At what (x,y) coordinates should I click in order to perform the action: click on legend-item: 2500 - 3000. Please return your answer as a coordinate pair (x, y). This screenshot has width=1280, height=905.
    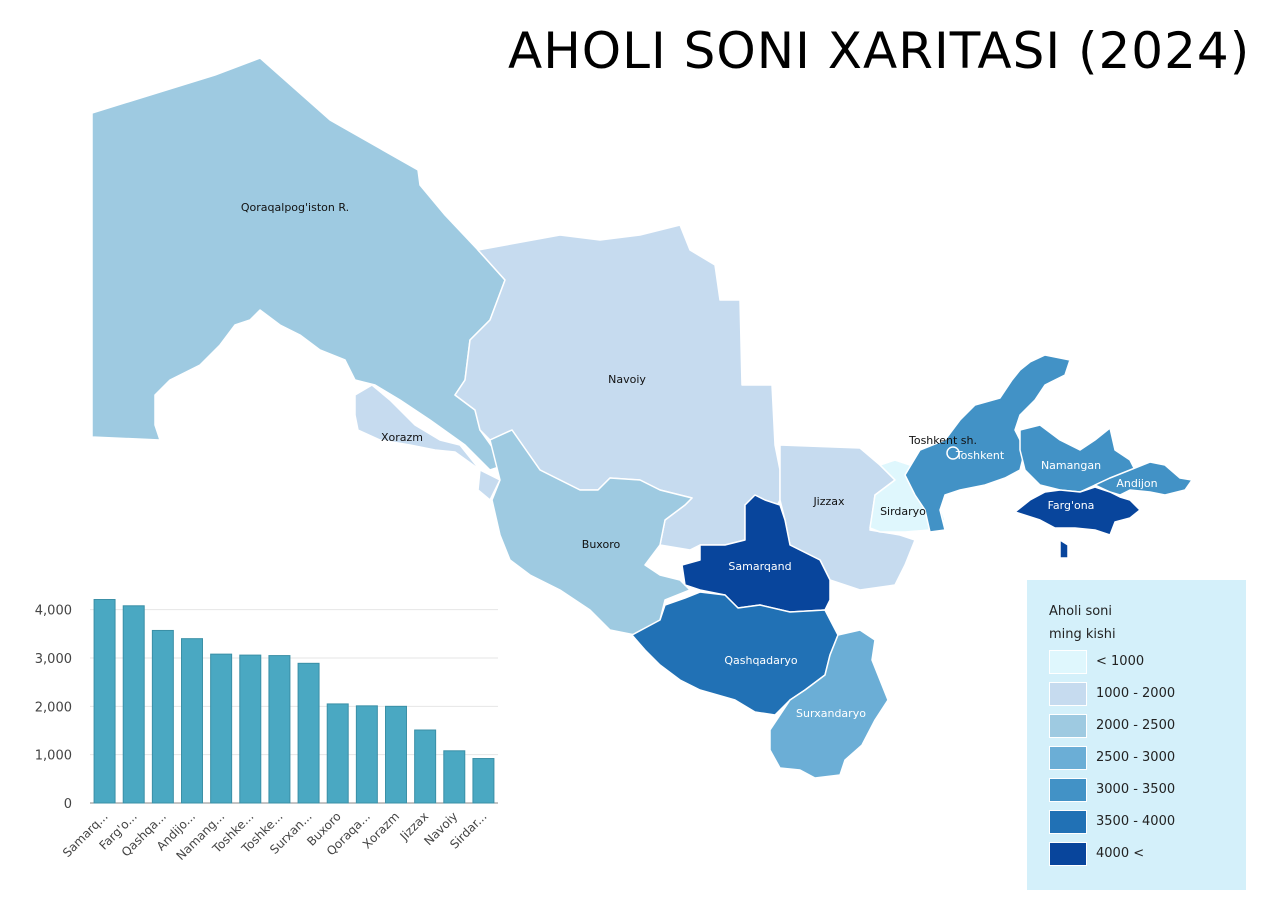
    Looking at the image, I should click on (1144, 759).